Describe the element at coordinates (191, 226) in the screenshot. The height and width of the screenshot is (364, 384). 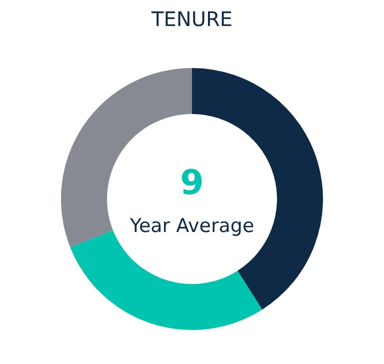
I see `text: Year Average` at that location.